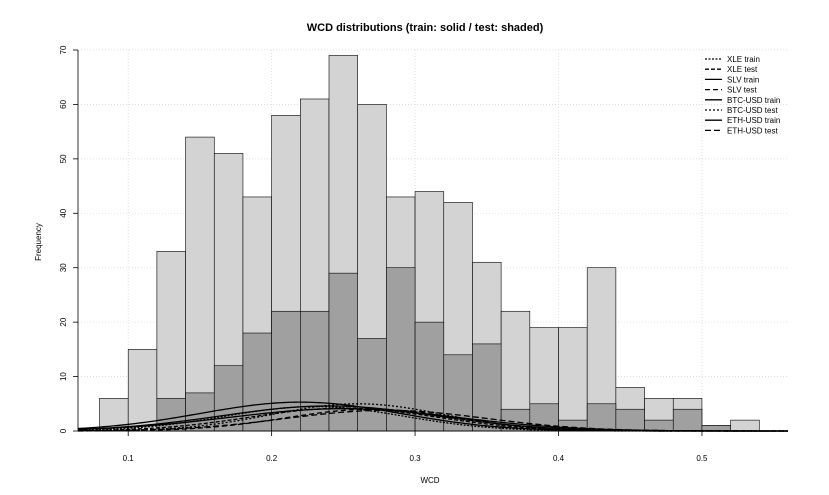  What do you see at coordinates (702, 458) in the screenshot?
I see `x-tick-label: 0.5` at bounding box center [702, 458].